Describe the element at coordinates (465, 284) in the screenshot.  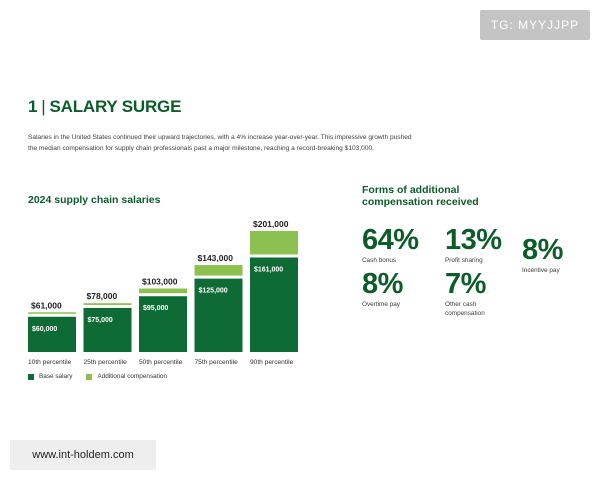
I see `stat-value: 7%` at that location.